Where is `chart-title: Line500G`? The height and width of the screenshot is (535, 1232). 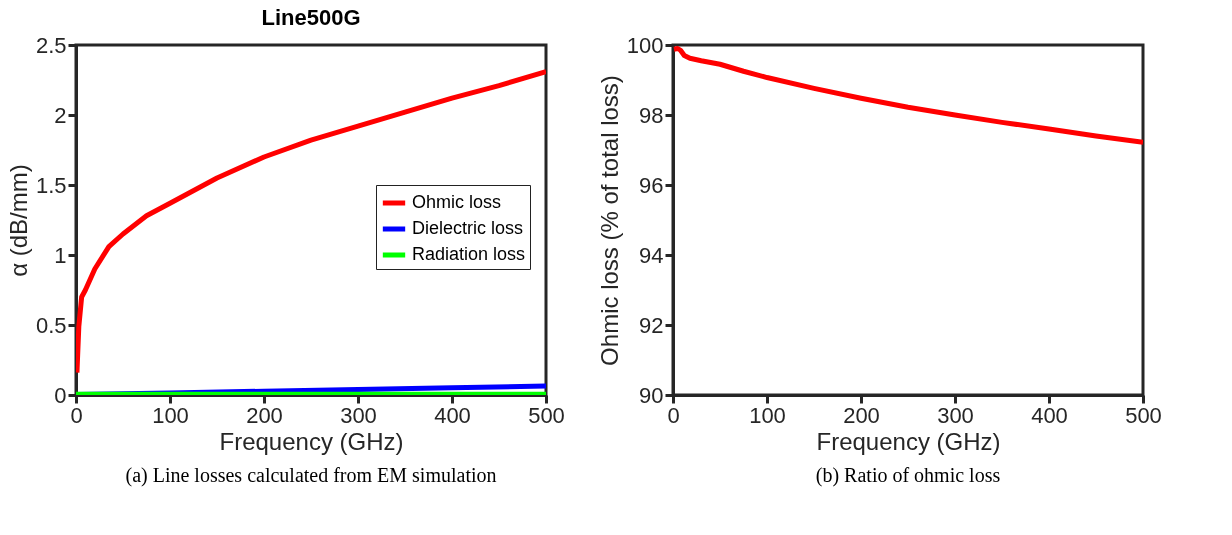 chart-title: Line500G is located at coordinates (311, 17).